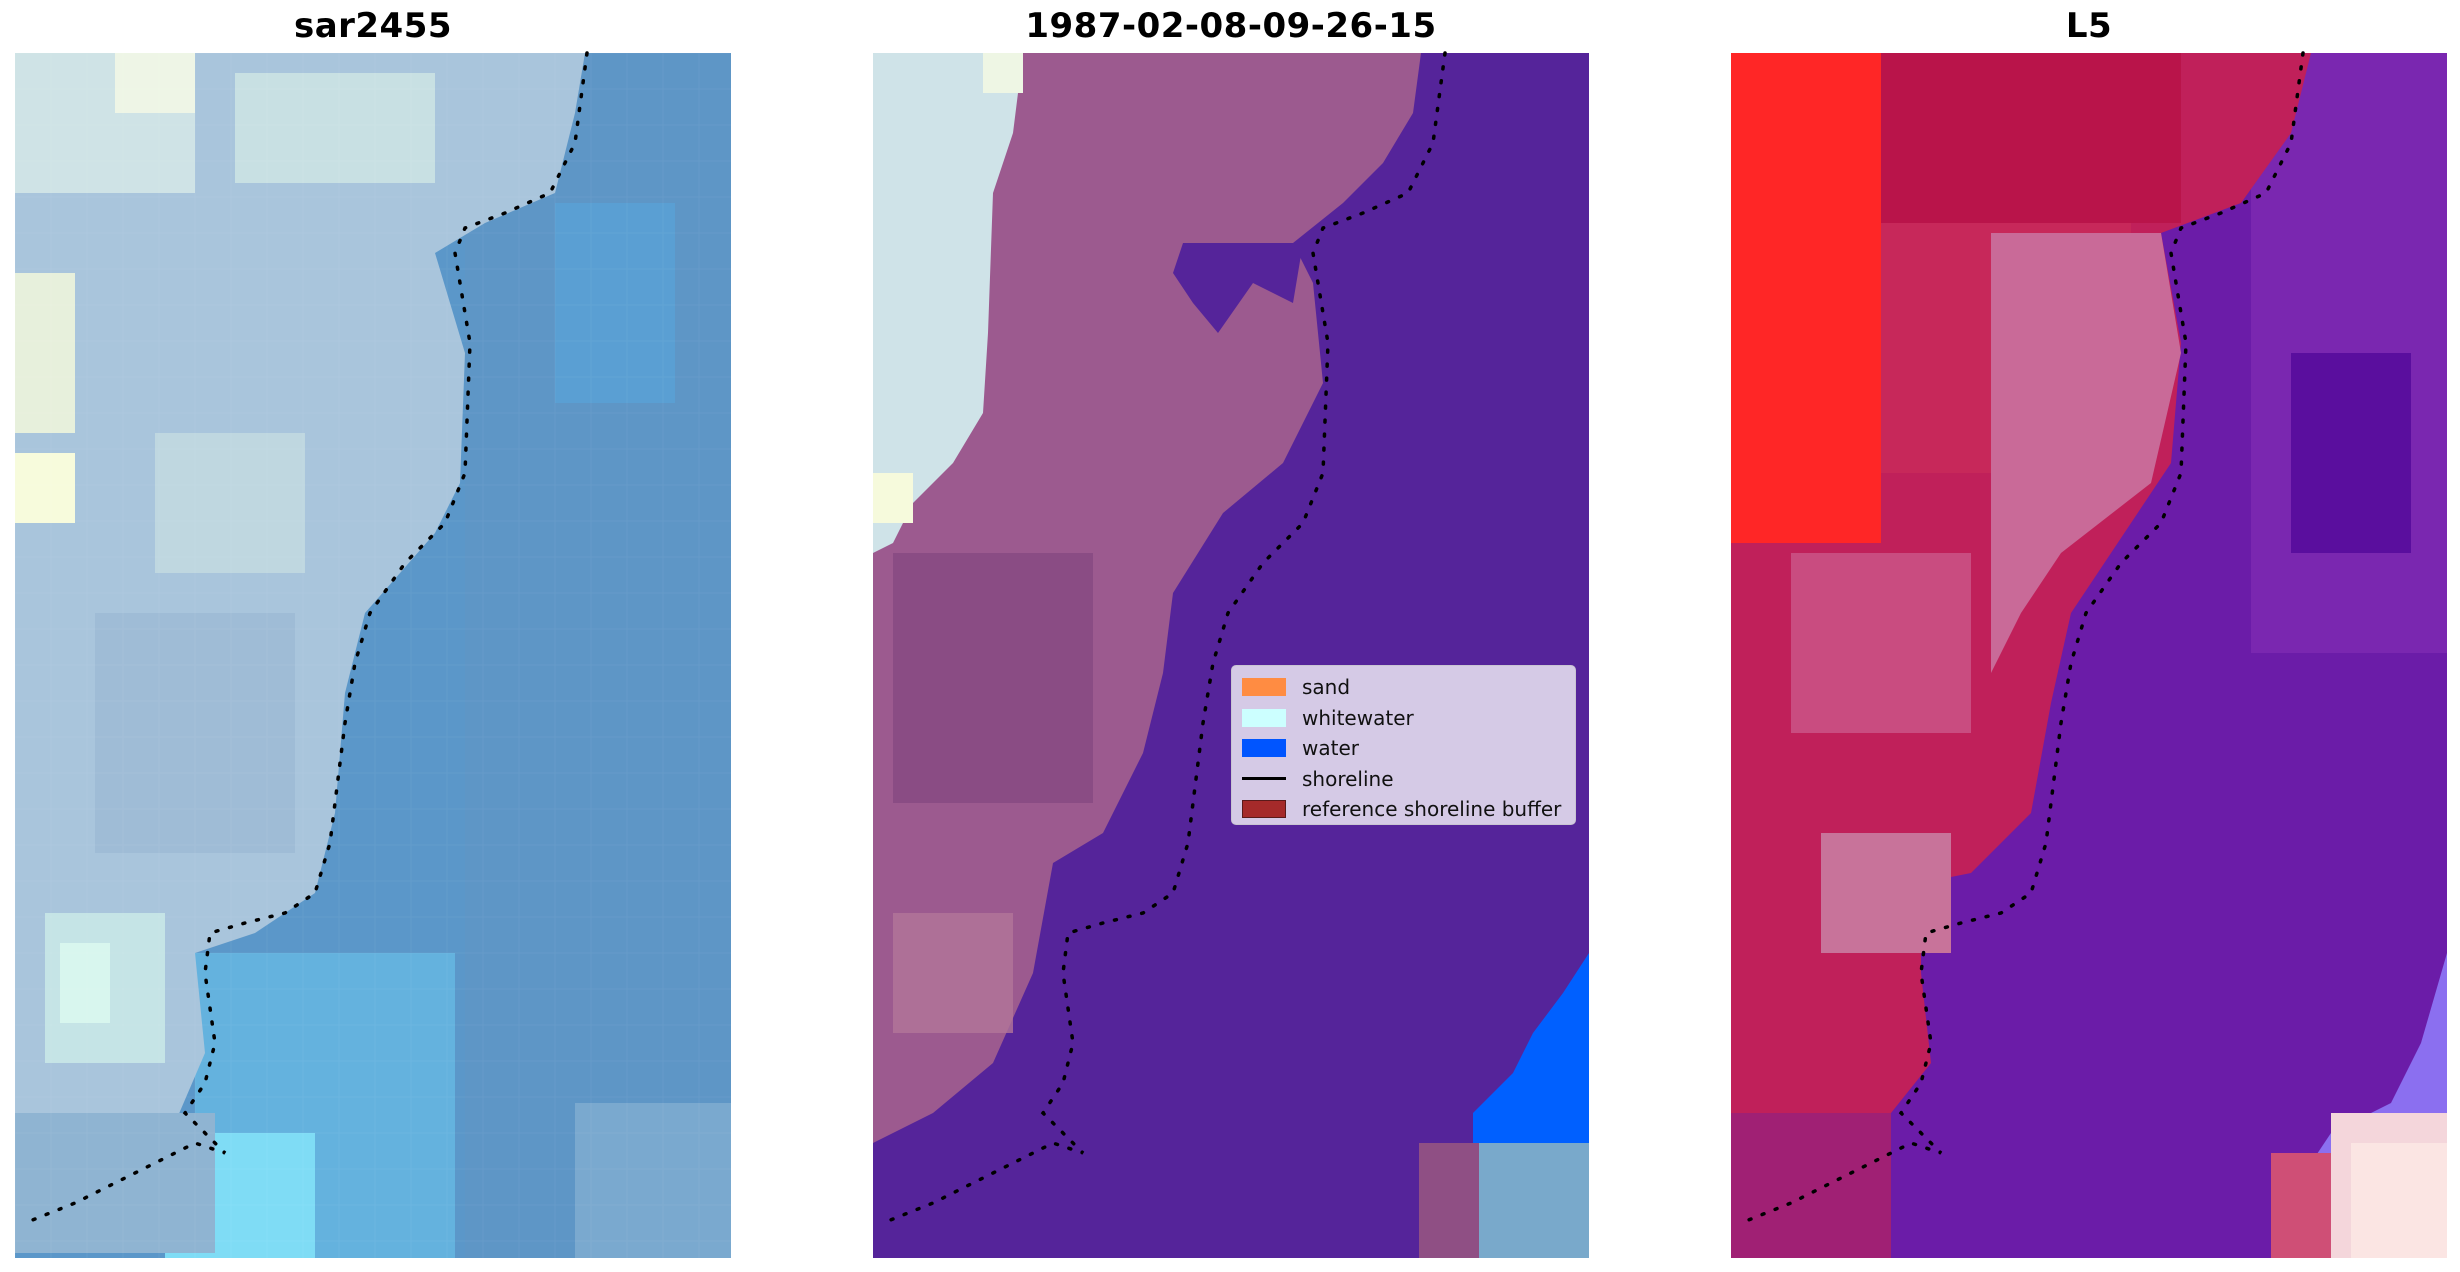  Describe the element at coordinates (1432, 809) in the screenshot. I see `legend-label-reference-buffer: reference shoreline buffer` at that location.